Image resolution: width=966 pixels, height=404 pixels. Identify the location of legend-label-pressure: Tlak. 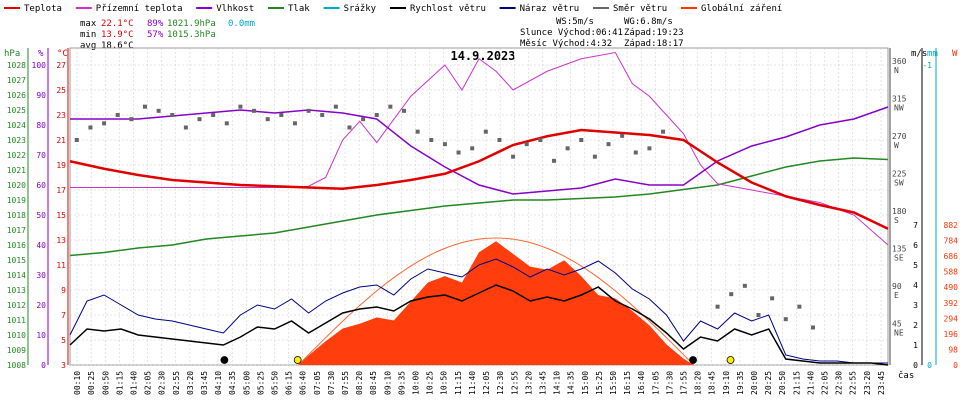
(299, 9).